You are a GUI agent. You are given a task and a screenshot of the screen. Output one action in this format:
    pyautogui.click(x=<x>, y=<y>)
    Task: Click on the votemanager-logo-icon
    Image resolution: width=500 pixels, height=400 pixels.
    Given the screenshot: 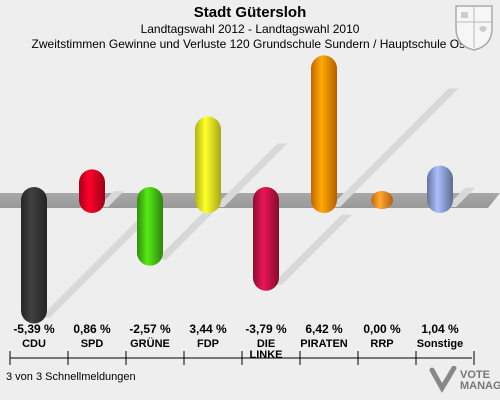 What is the action you would take?
    pyautogui.click(x=443, y=379)
    